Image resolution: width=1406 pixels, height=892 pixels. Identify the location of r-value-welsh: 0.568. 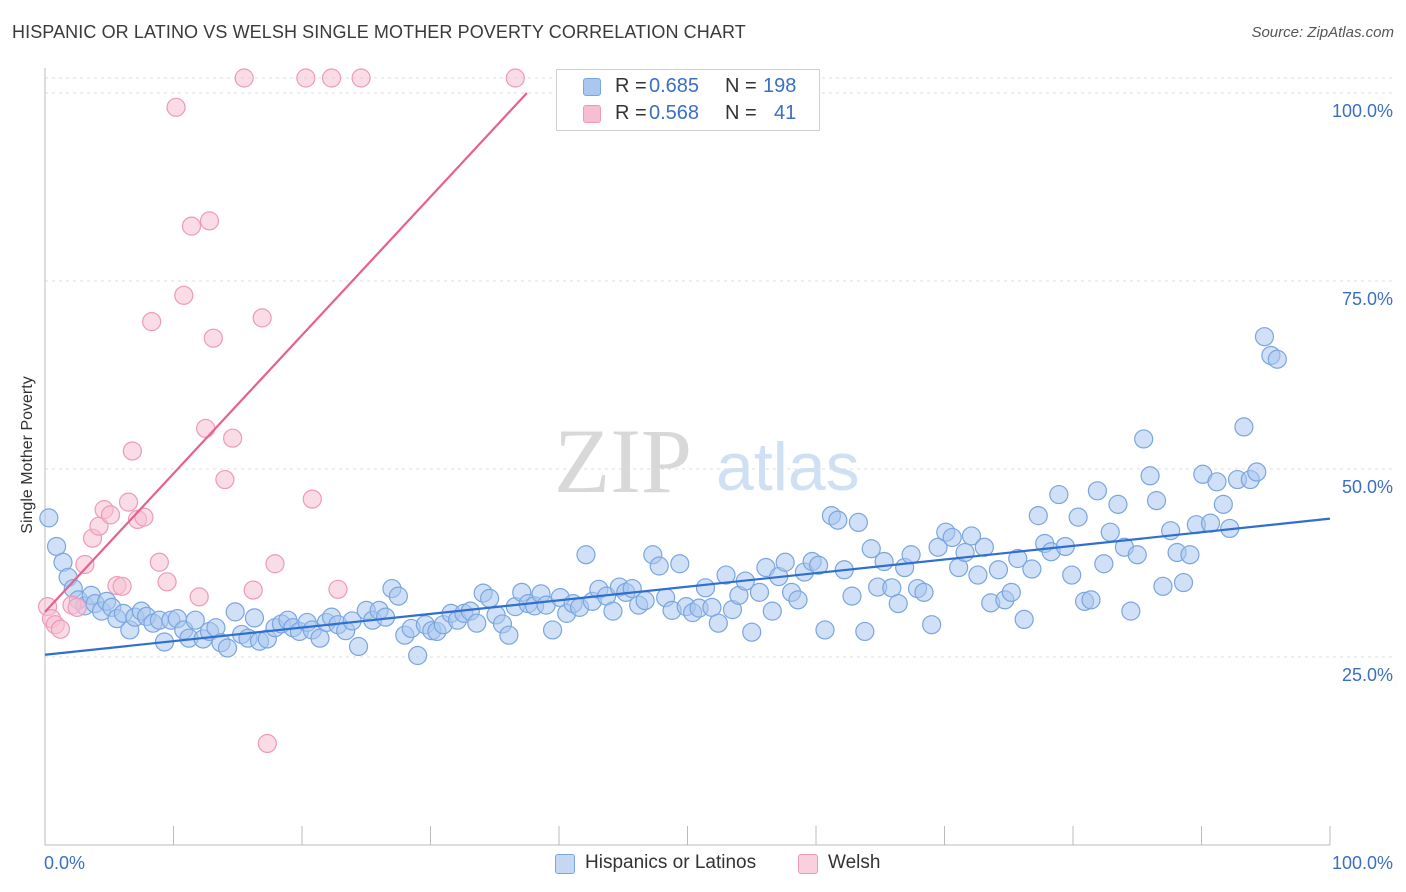
(674, 113).